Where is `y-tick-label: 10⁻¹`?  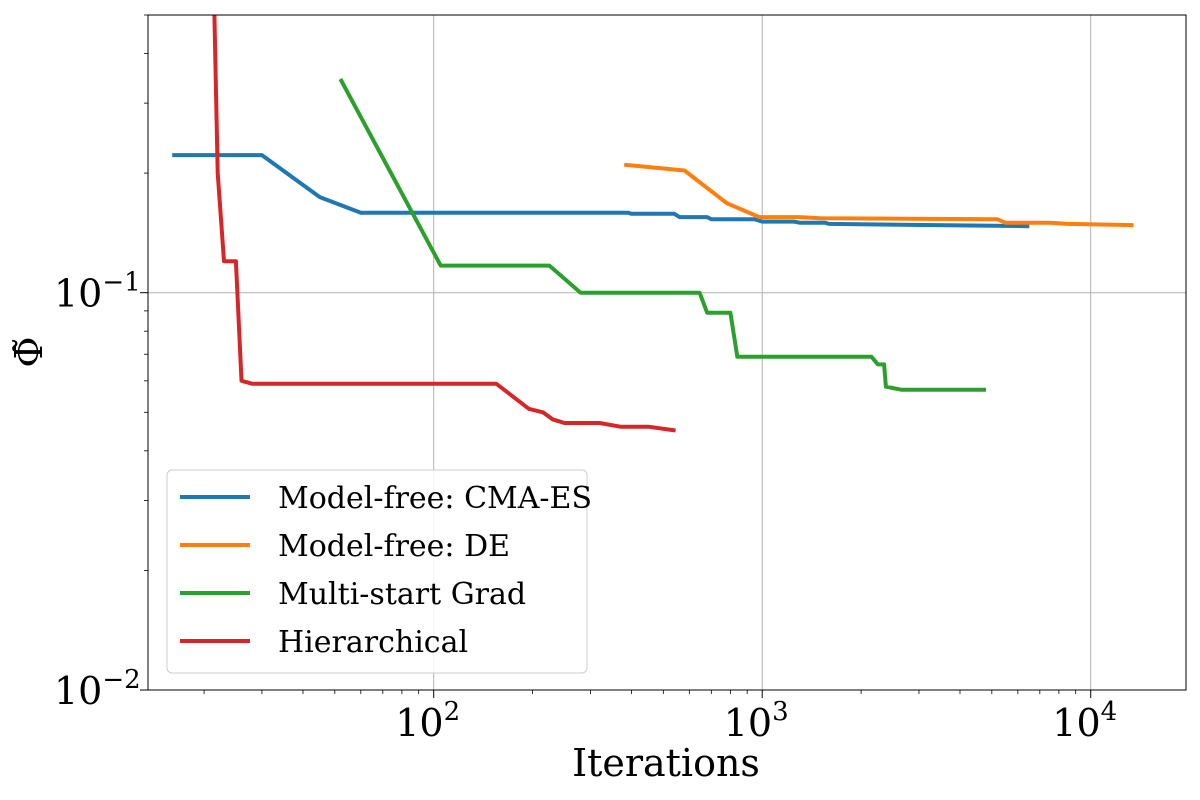
y-tick-label: 10⁻¹ is located at coordinates (97, 292).